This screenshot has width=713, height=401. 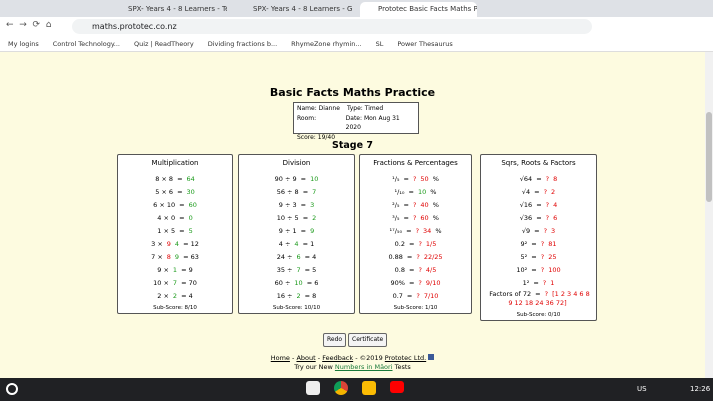 I want to click on youtube-icon, so click(x=397, y=387).